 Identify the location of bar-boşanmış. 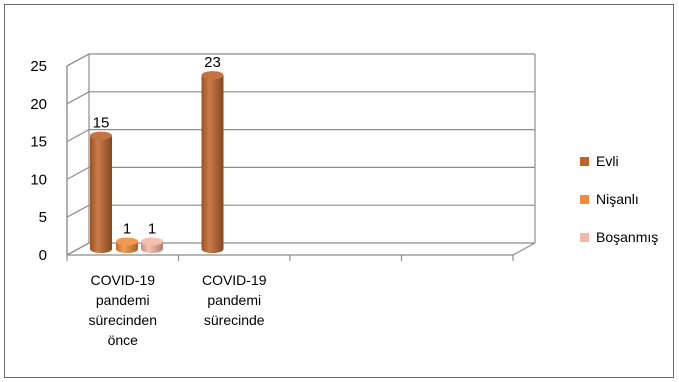
(152, 245).